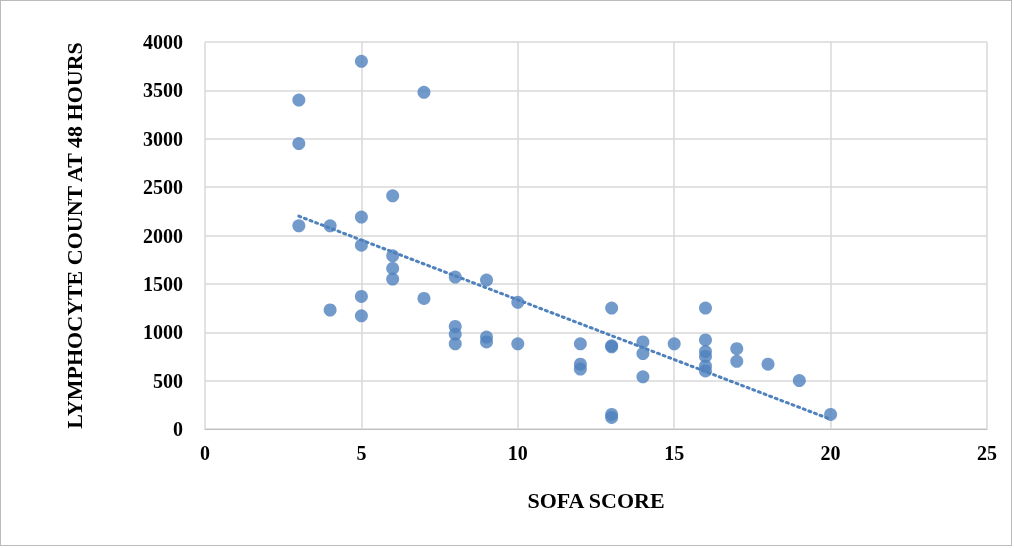 This screenshot has width=1014, height=548. Describe the element at coordinates (987, 453) in the screenshot. I see `x-tick-label: 25` at that location.